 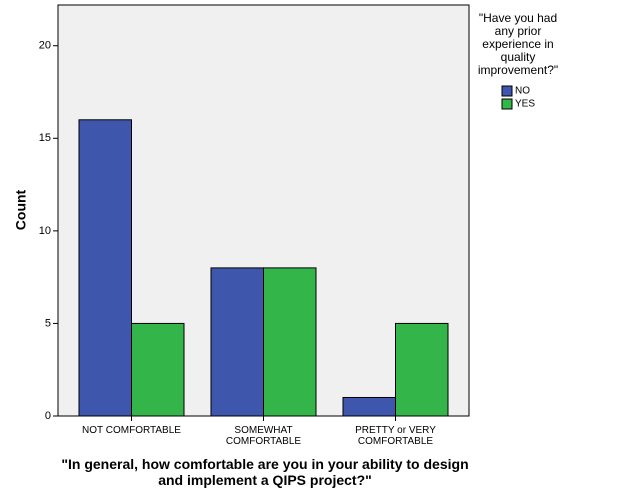 I want to click on y-tick-label: 20, so click(x=45, y=46).